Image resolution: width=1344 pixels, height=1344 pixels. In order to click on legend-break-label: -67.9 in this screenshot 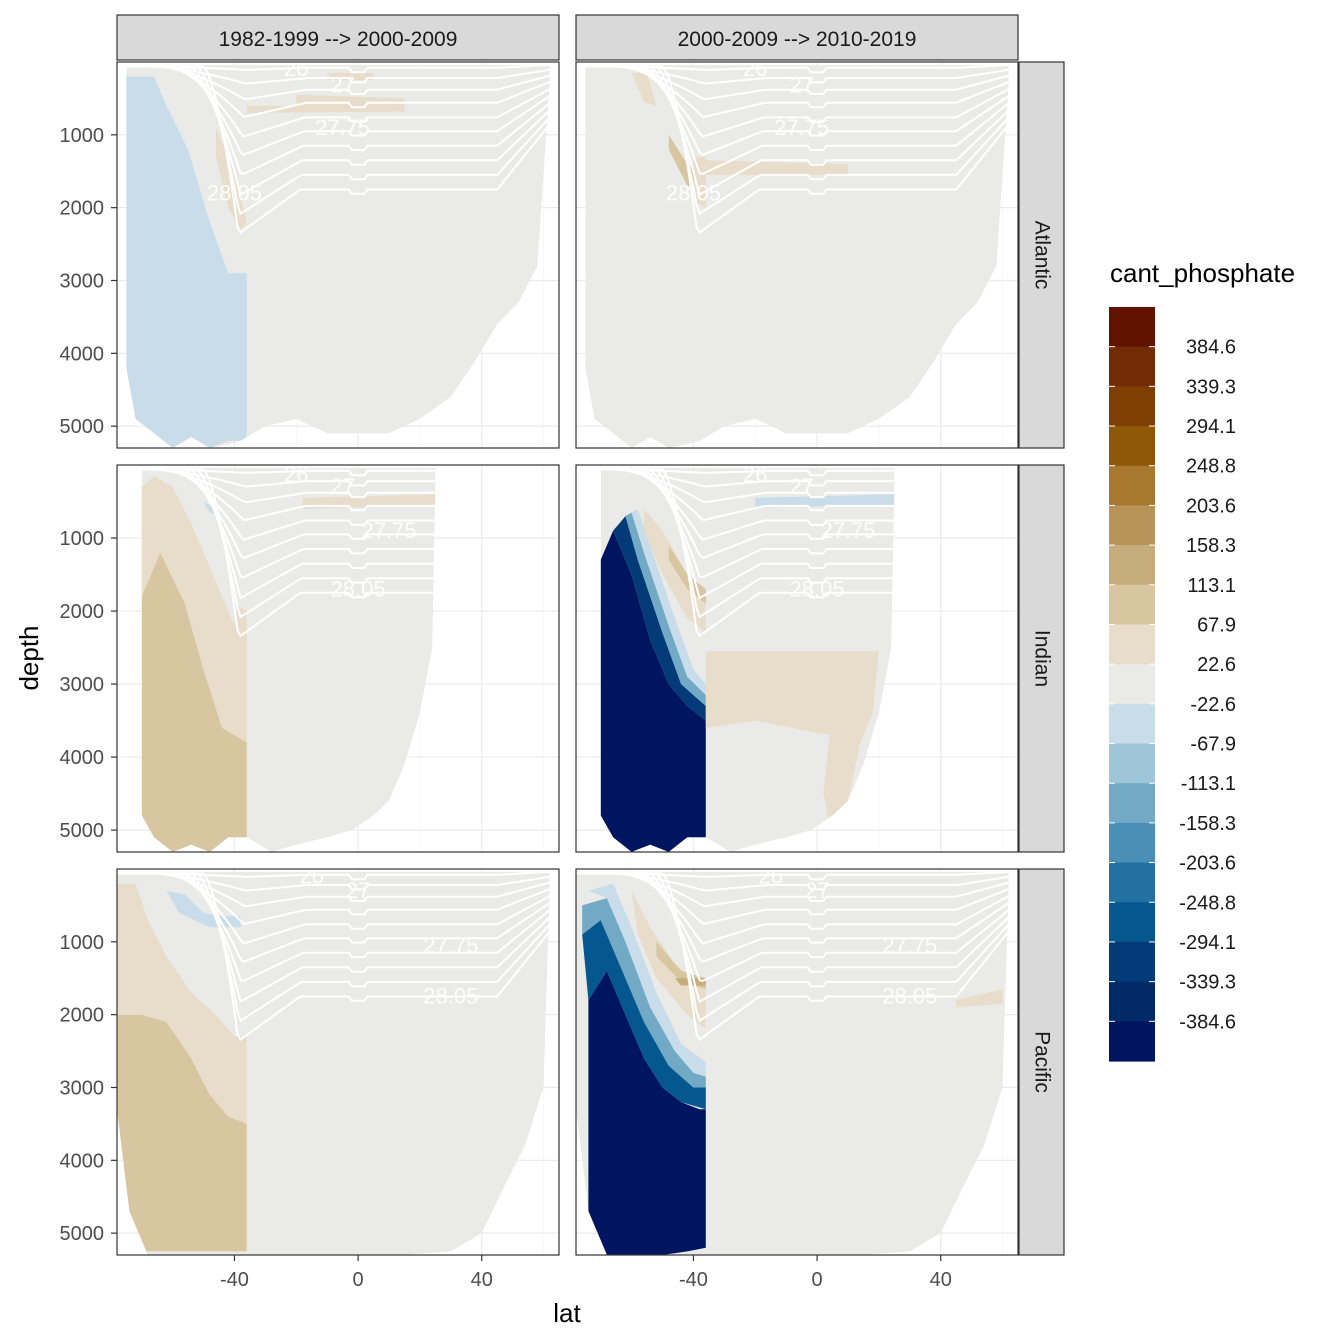, I will do `click(1213, 745)`.